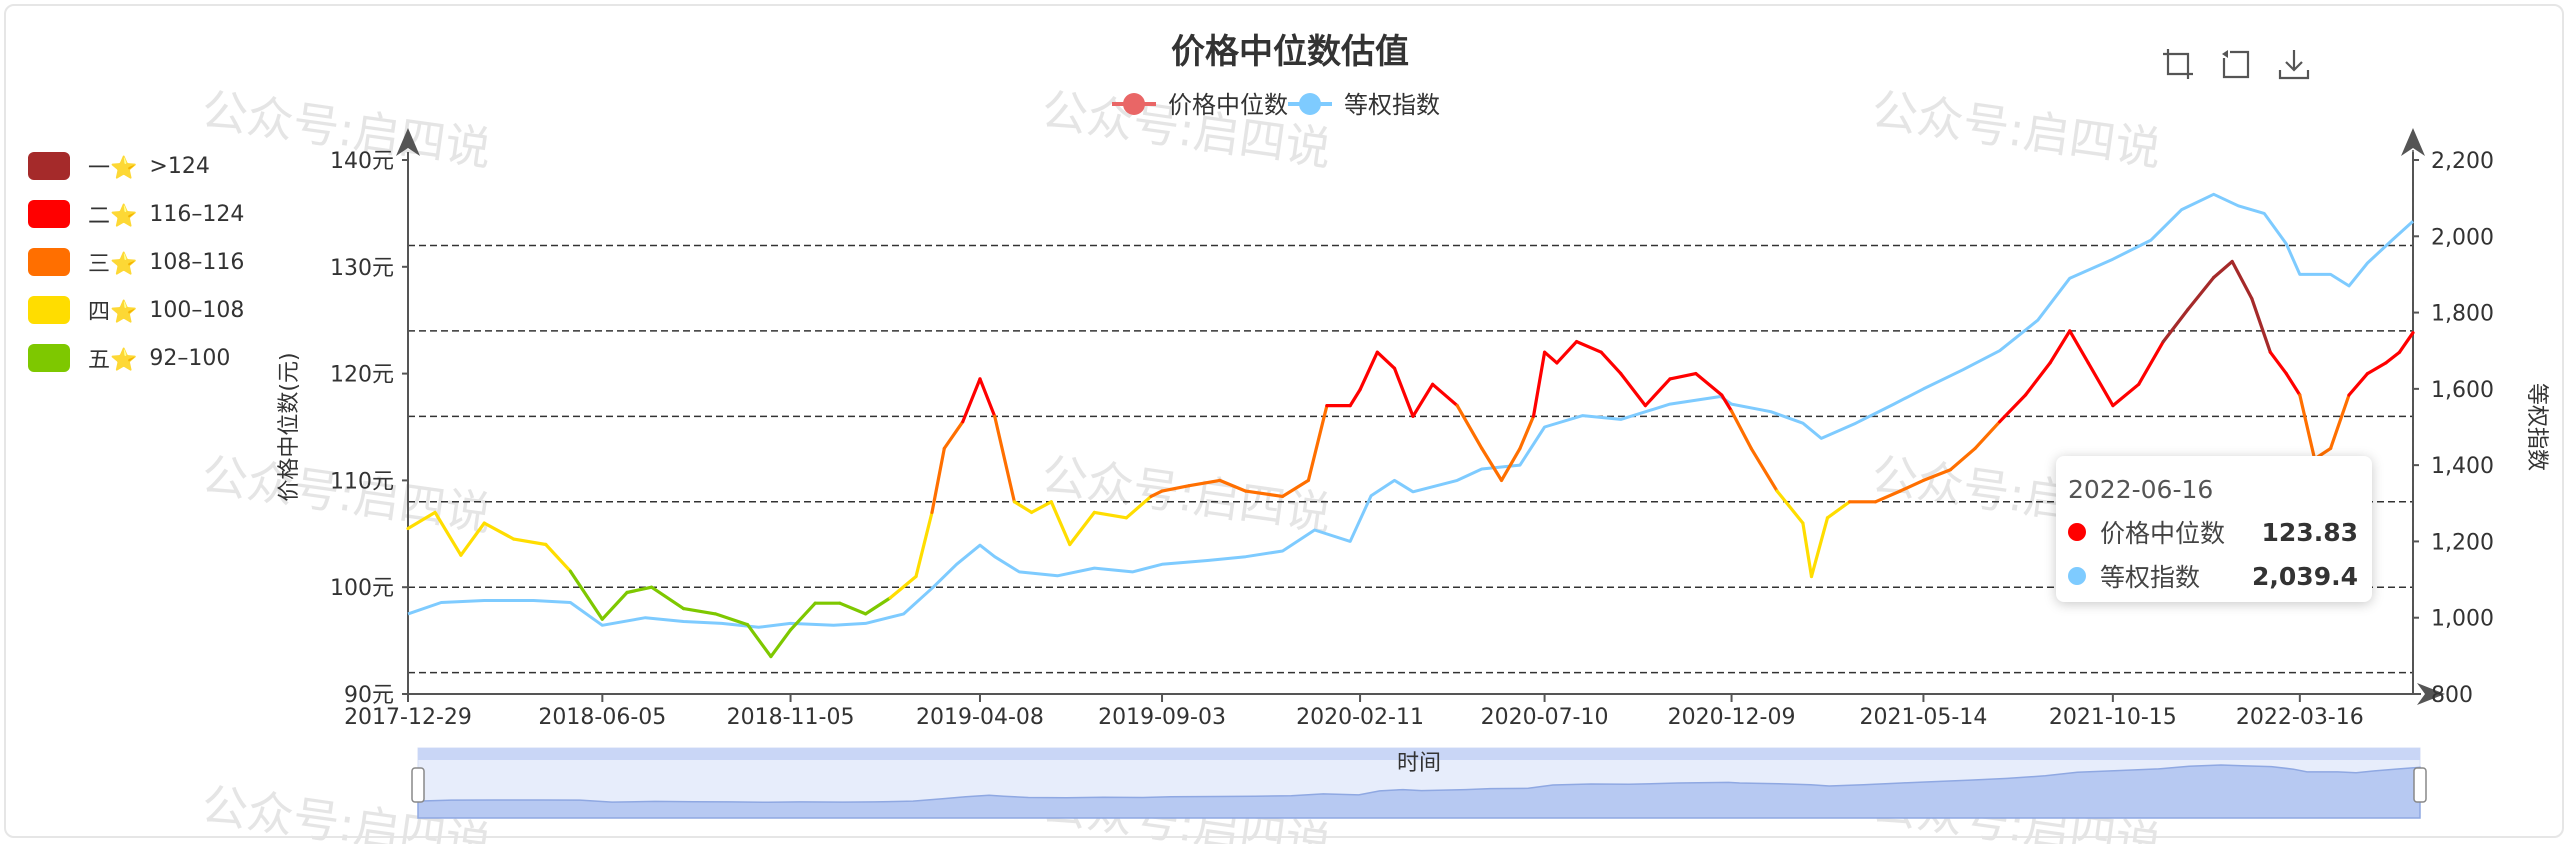 The image size is (2570, 844). What do you see at coordinates (136, 166) in the screenshot?
I see `visual-map-item: 一⭐ >124` at bounding box center [136, 166].